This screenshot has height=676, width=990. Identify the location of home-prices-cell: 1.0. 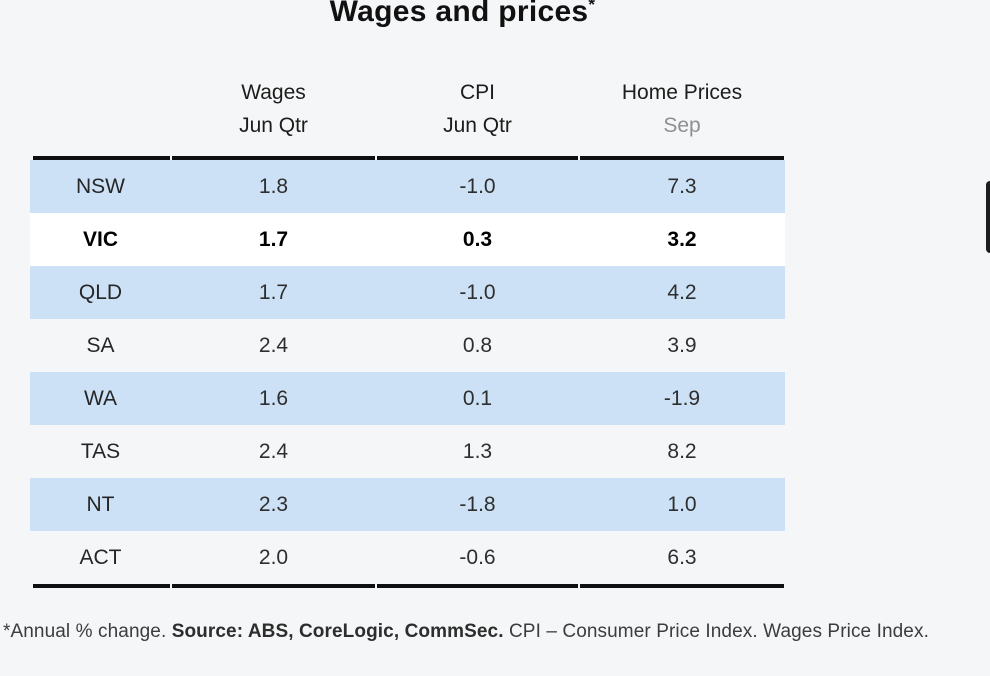
(682, 504).